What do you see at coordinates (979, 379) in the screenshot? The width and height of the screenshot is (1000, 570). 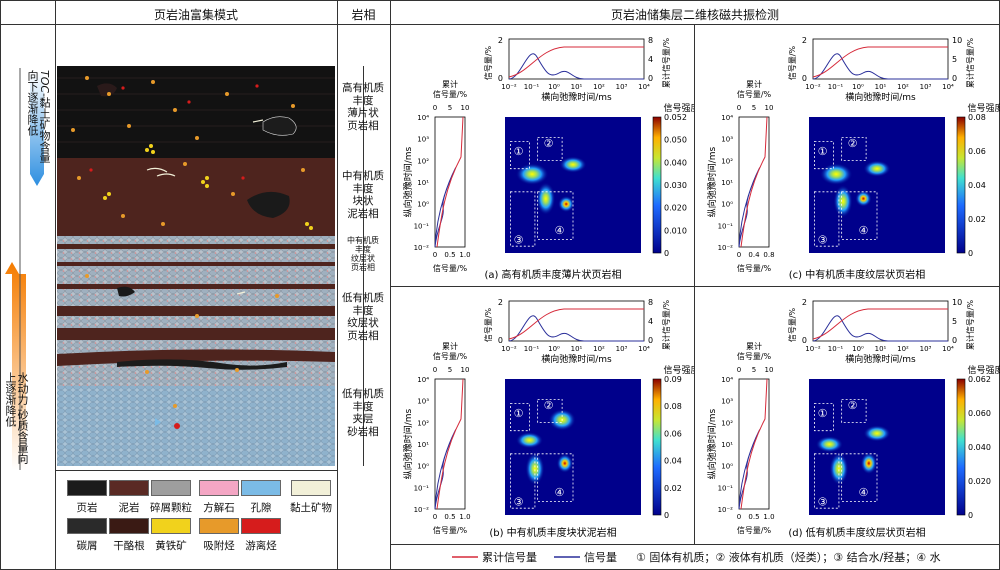 I see `colorbar-tick: 0.062` at bounding box center [979, 379].